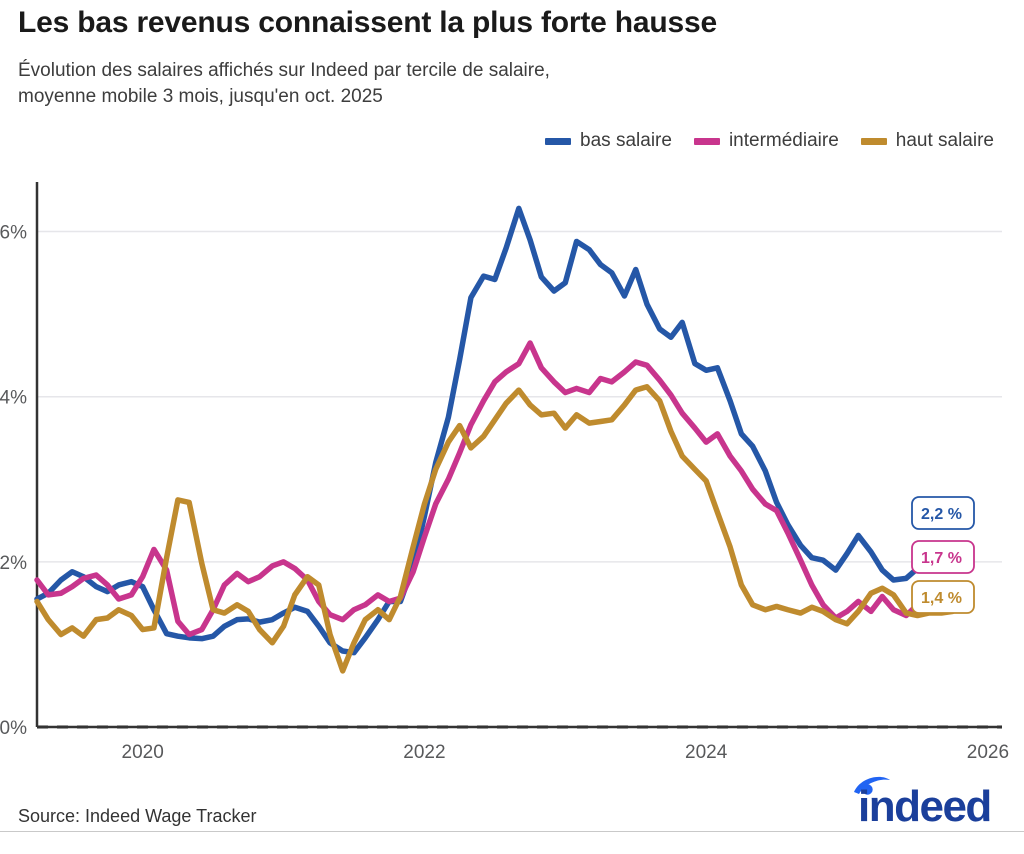 This screenshot has width=1024, height=854. What do you see at coordinates (13, 233) in the screenshot?
I see `y-tick-label: 6%` at bounding box center [13, 233].